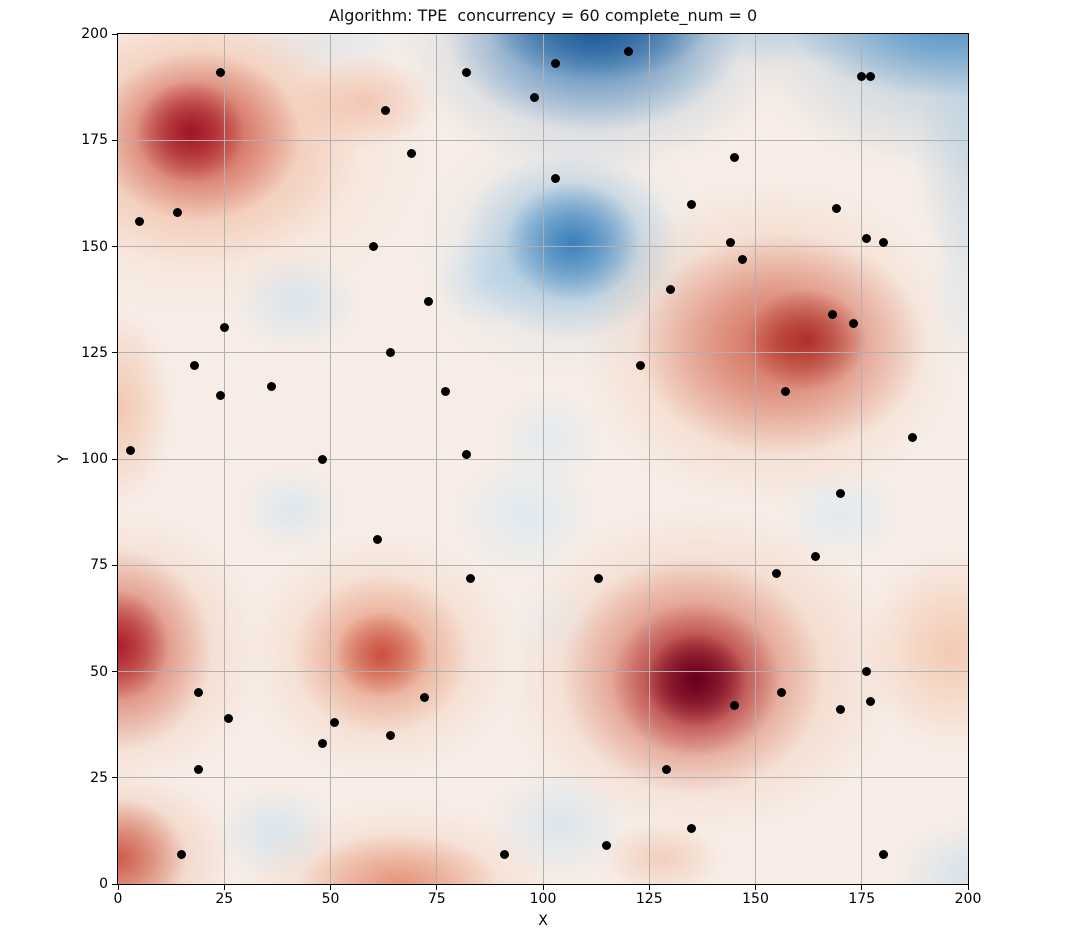 The height and width of the screenshot is (942, 1080). What do you see at coordinates (94, 459) in the screenshot?
I see `y-tick-label: 100` at bounding box center [94, 459].